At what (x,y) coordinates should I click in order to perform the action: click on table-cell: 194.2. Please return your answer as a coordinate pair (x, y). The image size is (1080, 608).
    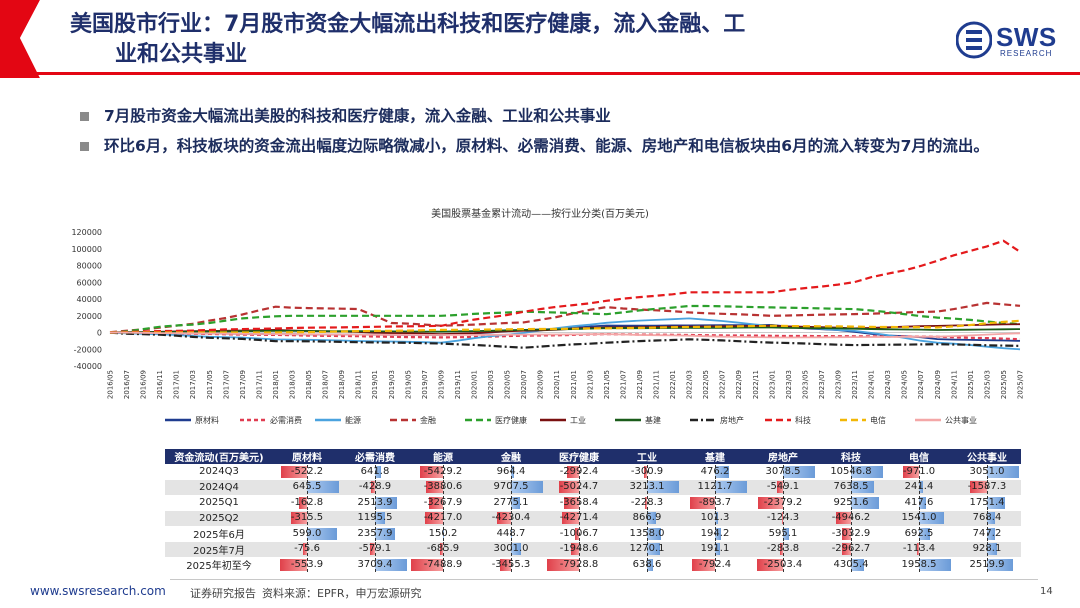
    Looking at the image, I should click on (715, 534).